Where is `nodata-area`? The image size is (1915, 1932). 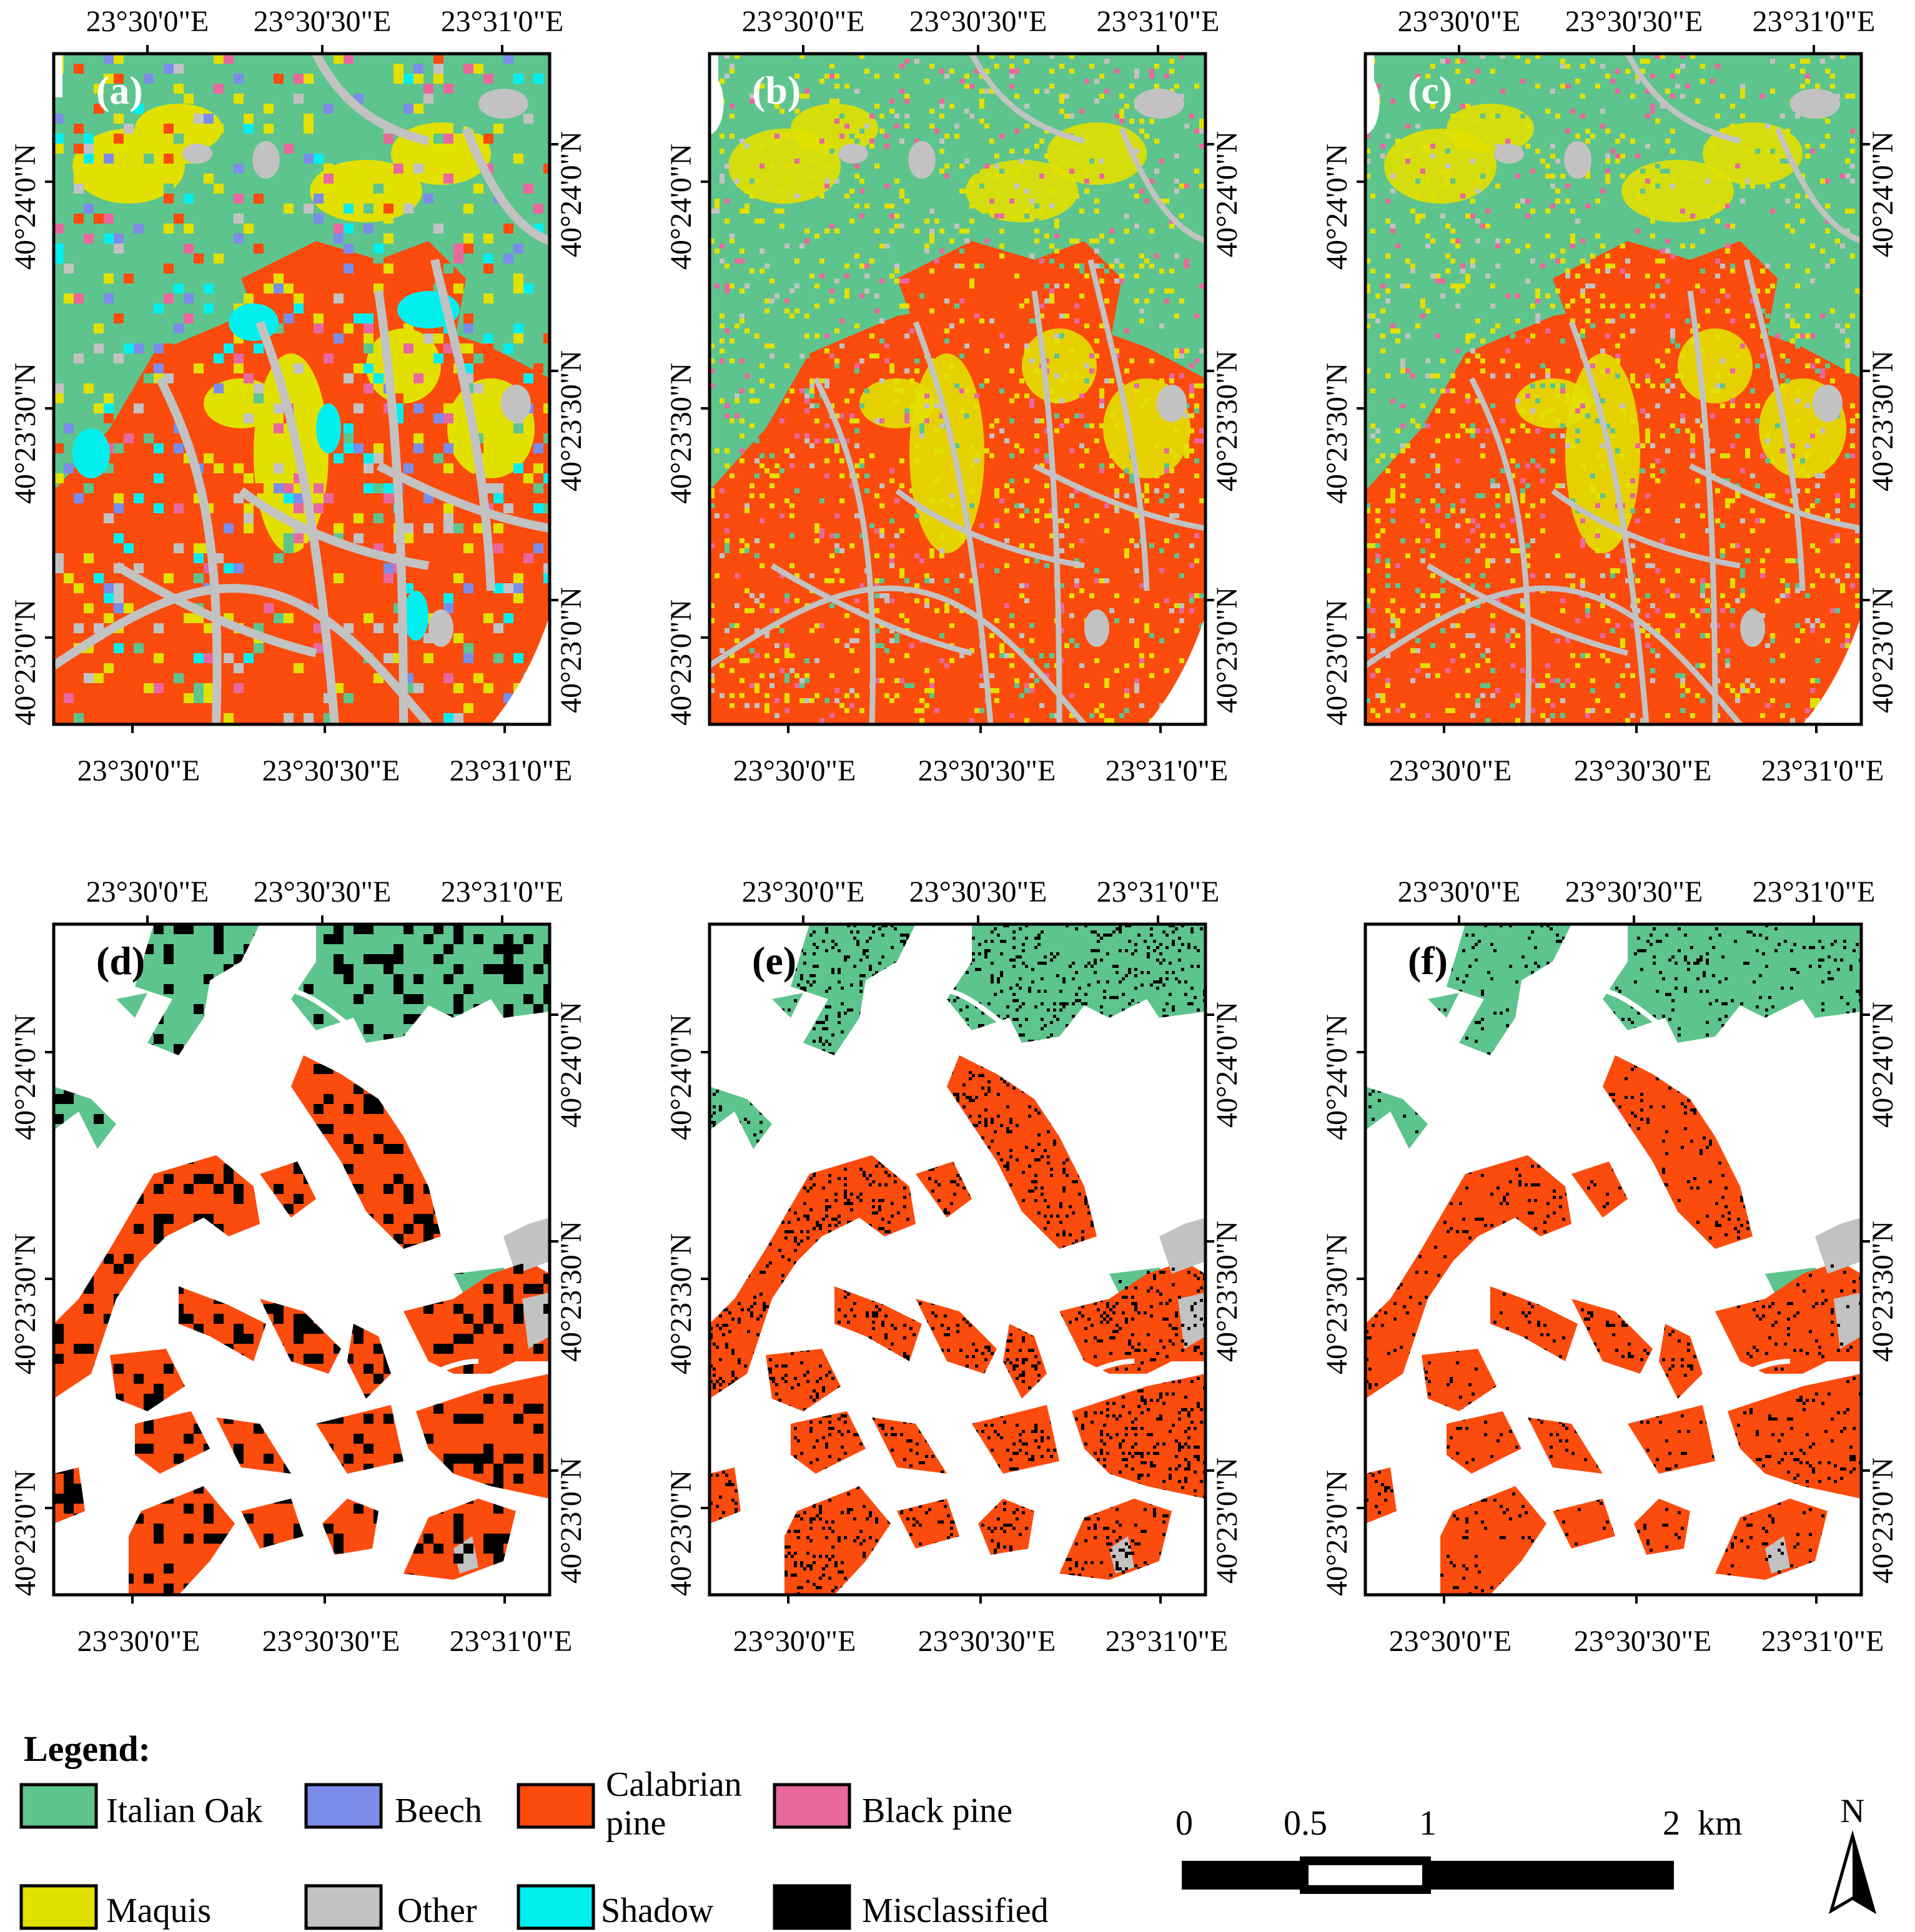 nodata-area is located at coordinates (1176, 670).